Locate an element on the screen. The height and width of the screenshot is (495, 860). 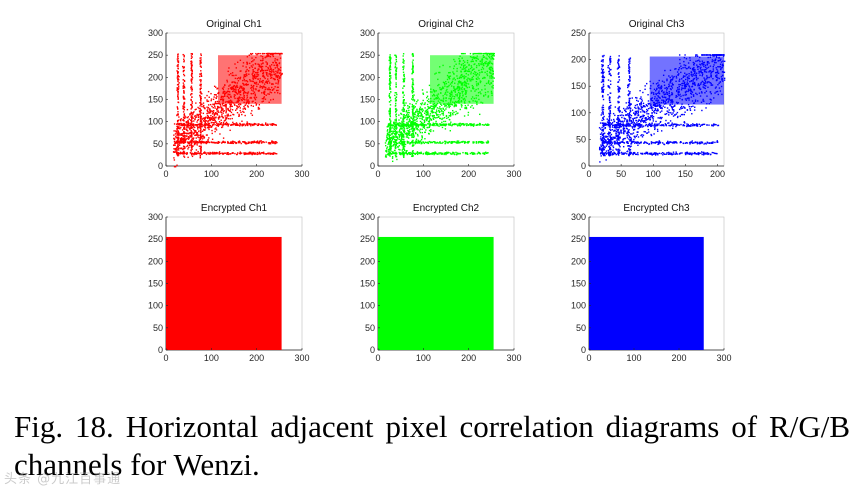
panel-2: Original Ch2 0 100 200 300 0 50 100 150 200 250 300 is located at coordinates (441, 99).